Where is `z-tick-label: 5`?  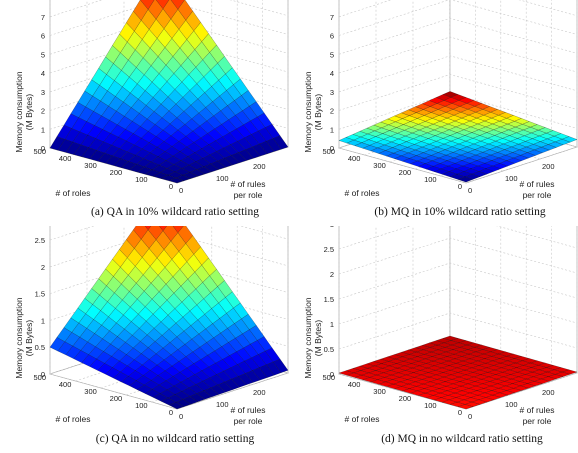 z-tick-label: 5 is located at coordinates (332, 54).